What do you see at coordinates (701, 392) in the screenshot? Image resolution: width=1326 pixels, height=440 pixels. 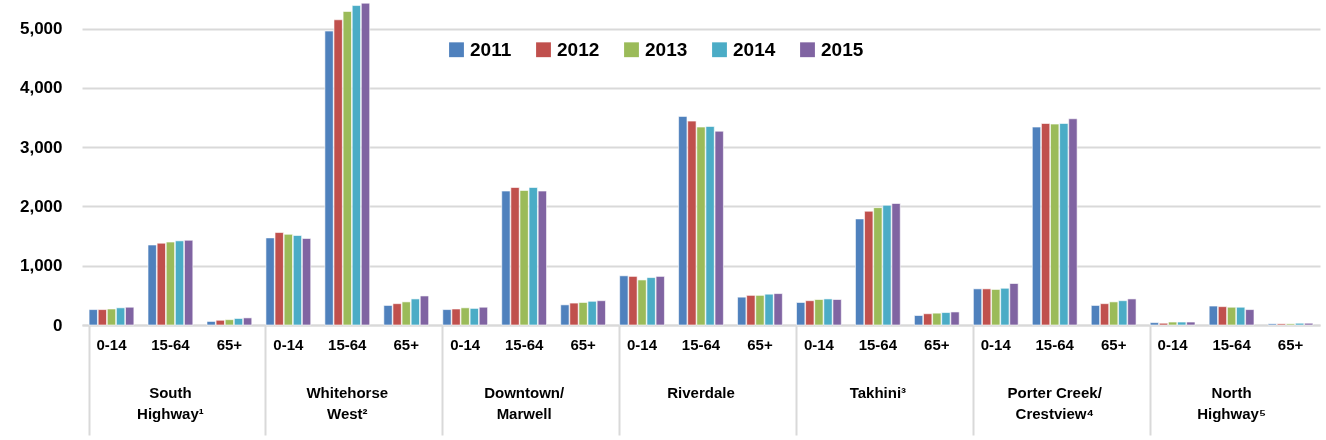 I see `text: Riverdale` at bounding box center [701, 392].